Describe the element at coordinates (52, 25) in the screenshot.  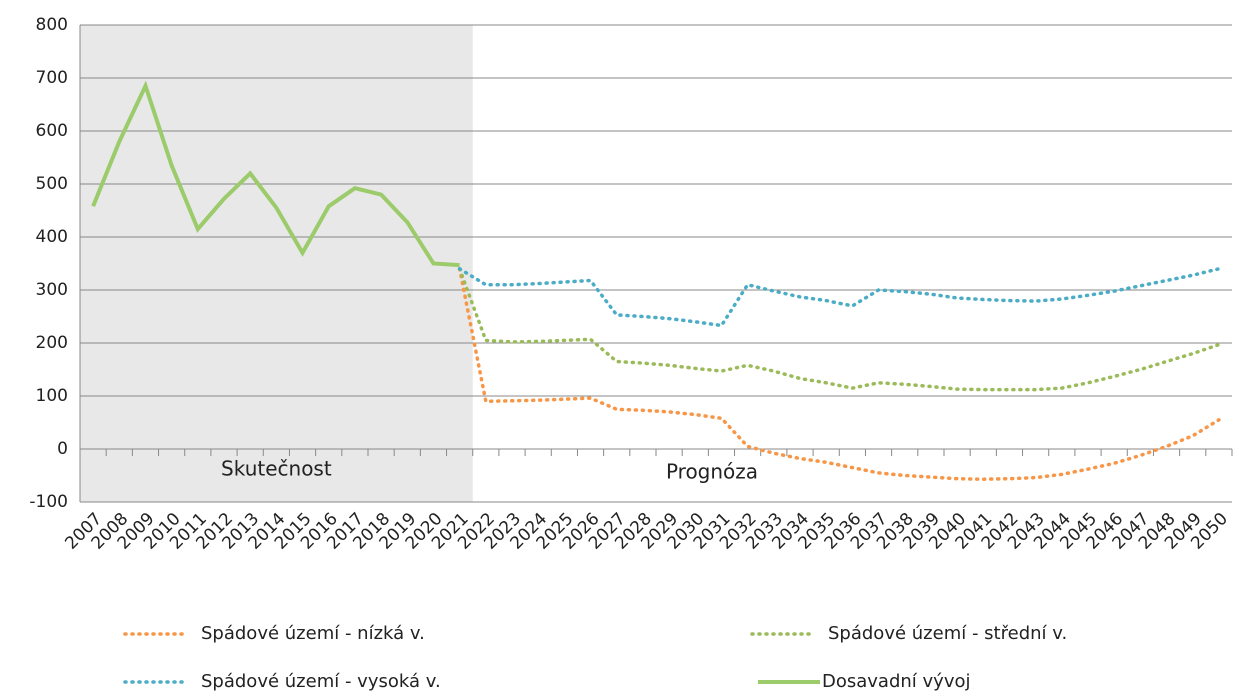
I see `y-tick-label: 800` at that location.